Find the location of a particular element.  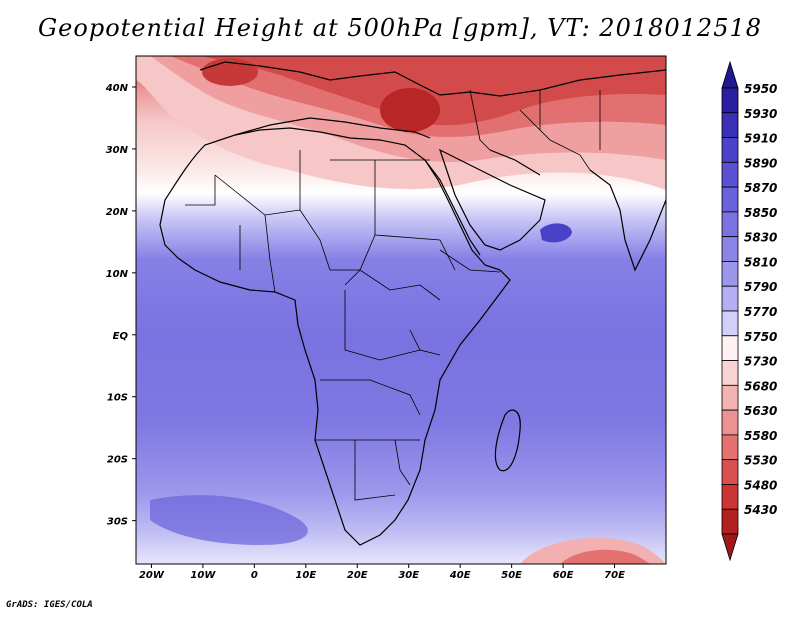

lon-tick-label: 0 is located at coordinates (254, 575).